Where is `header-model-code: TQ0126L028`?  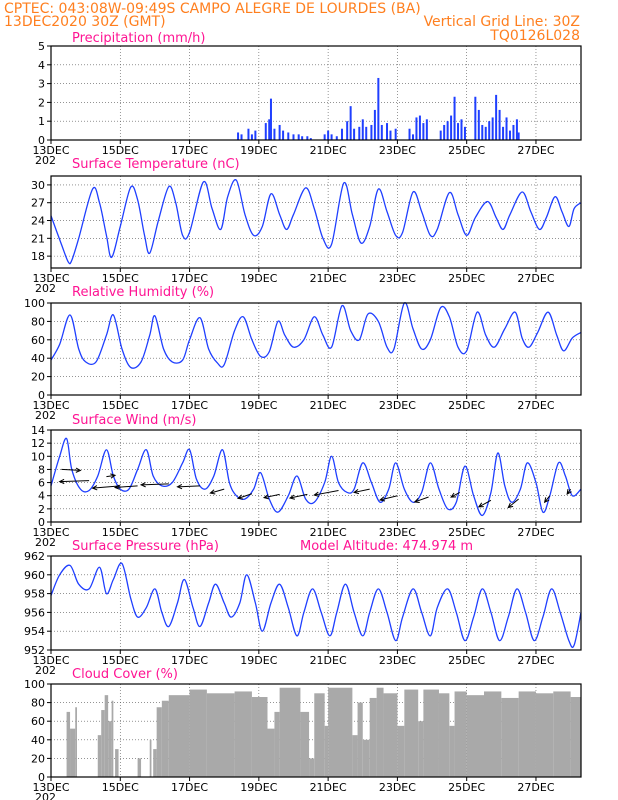
header-model-code: TQ0126L028 is located at coordinates (534, 36).